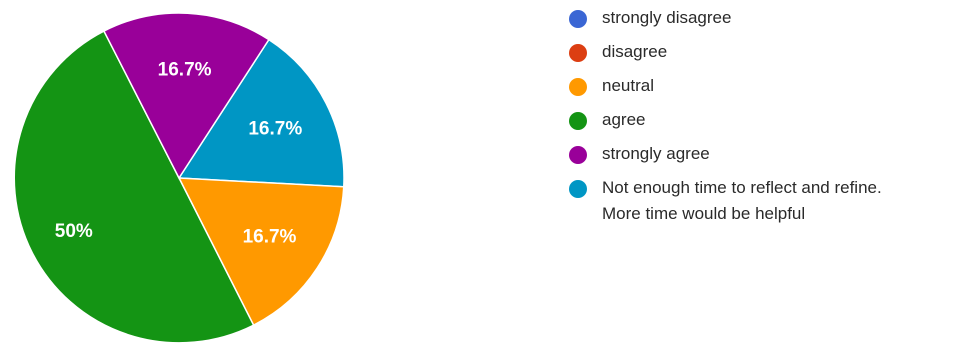 The image size is (973, 344). I want to click on legend-item-1: disagree, so click(769, 59).